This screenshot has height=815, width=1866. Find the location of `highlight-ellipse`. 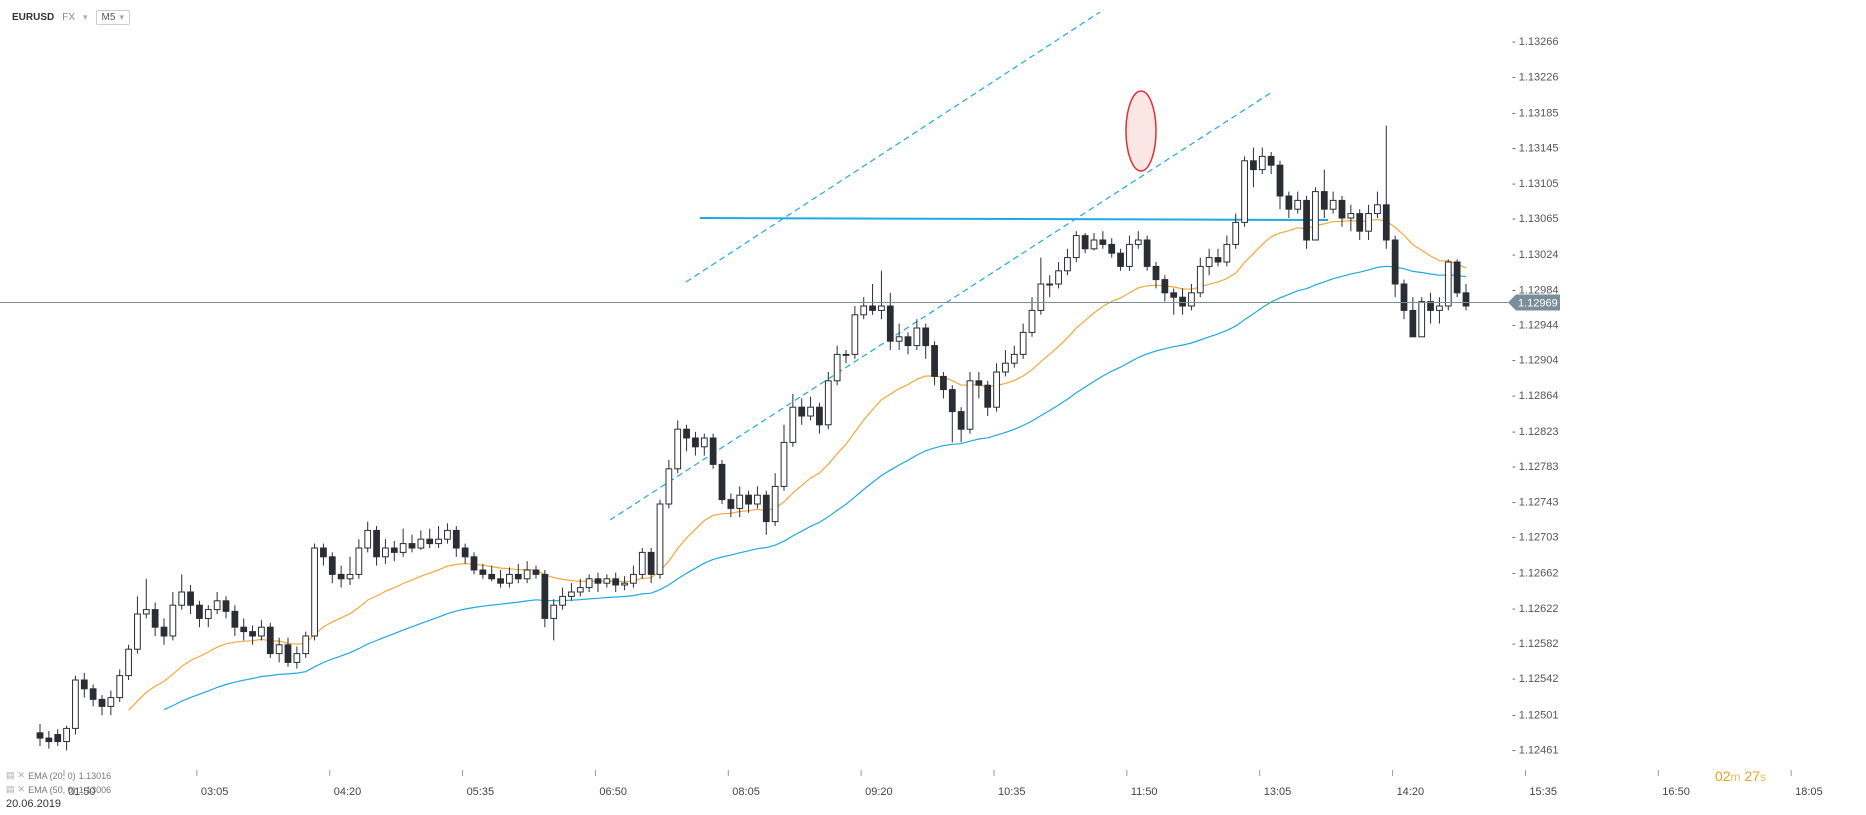

highlight-ellipse is located at coordinates (1141, 131).